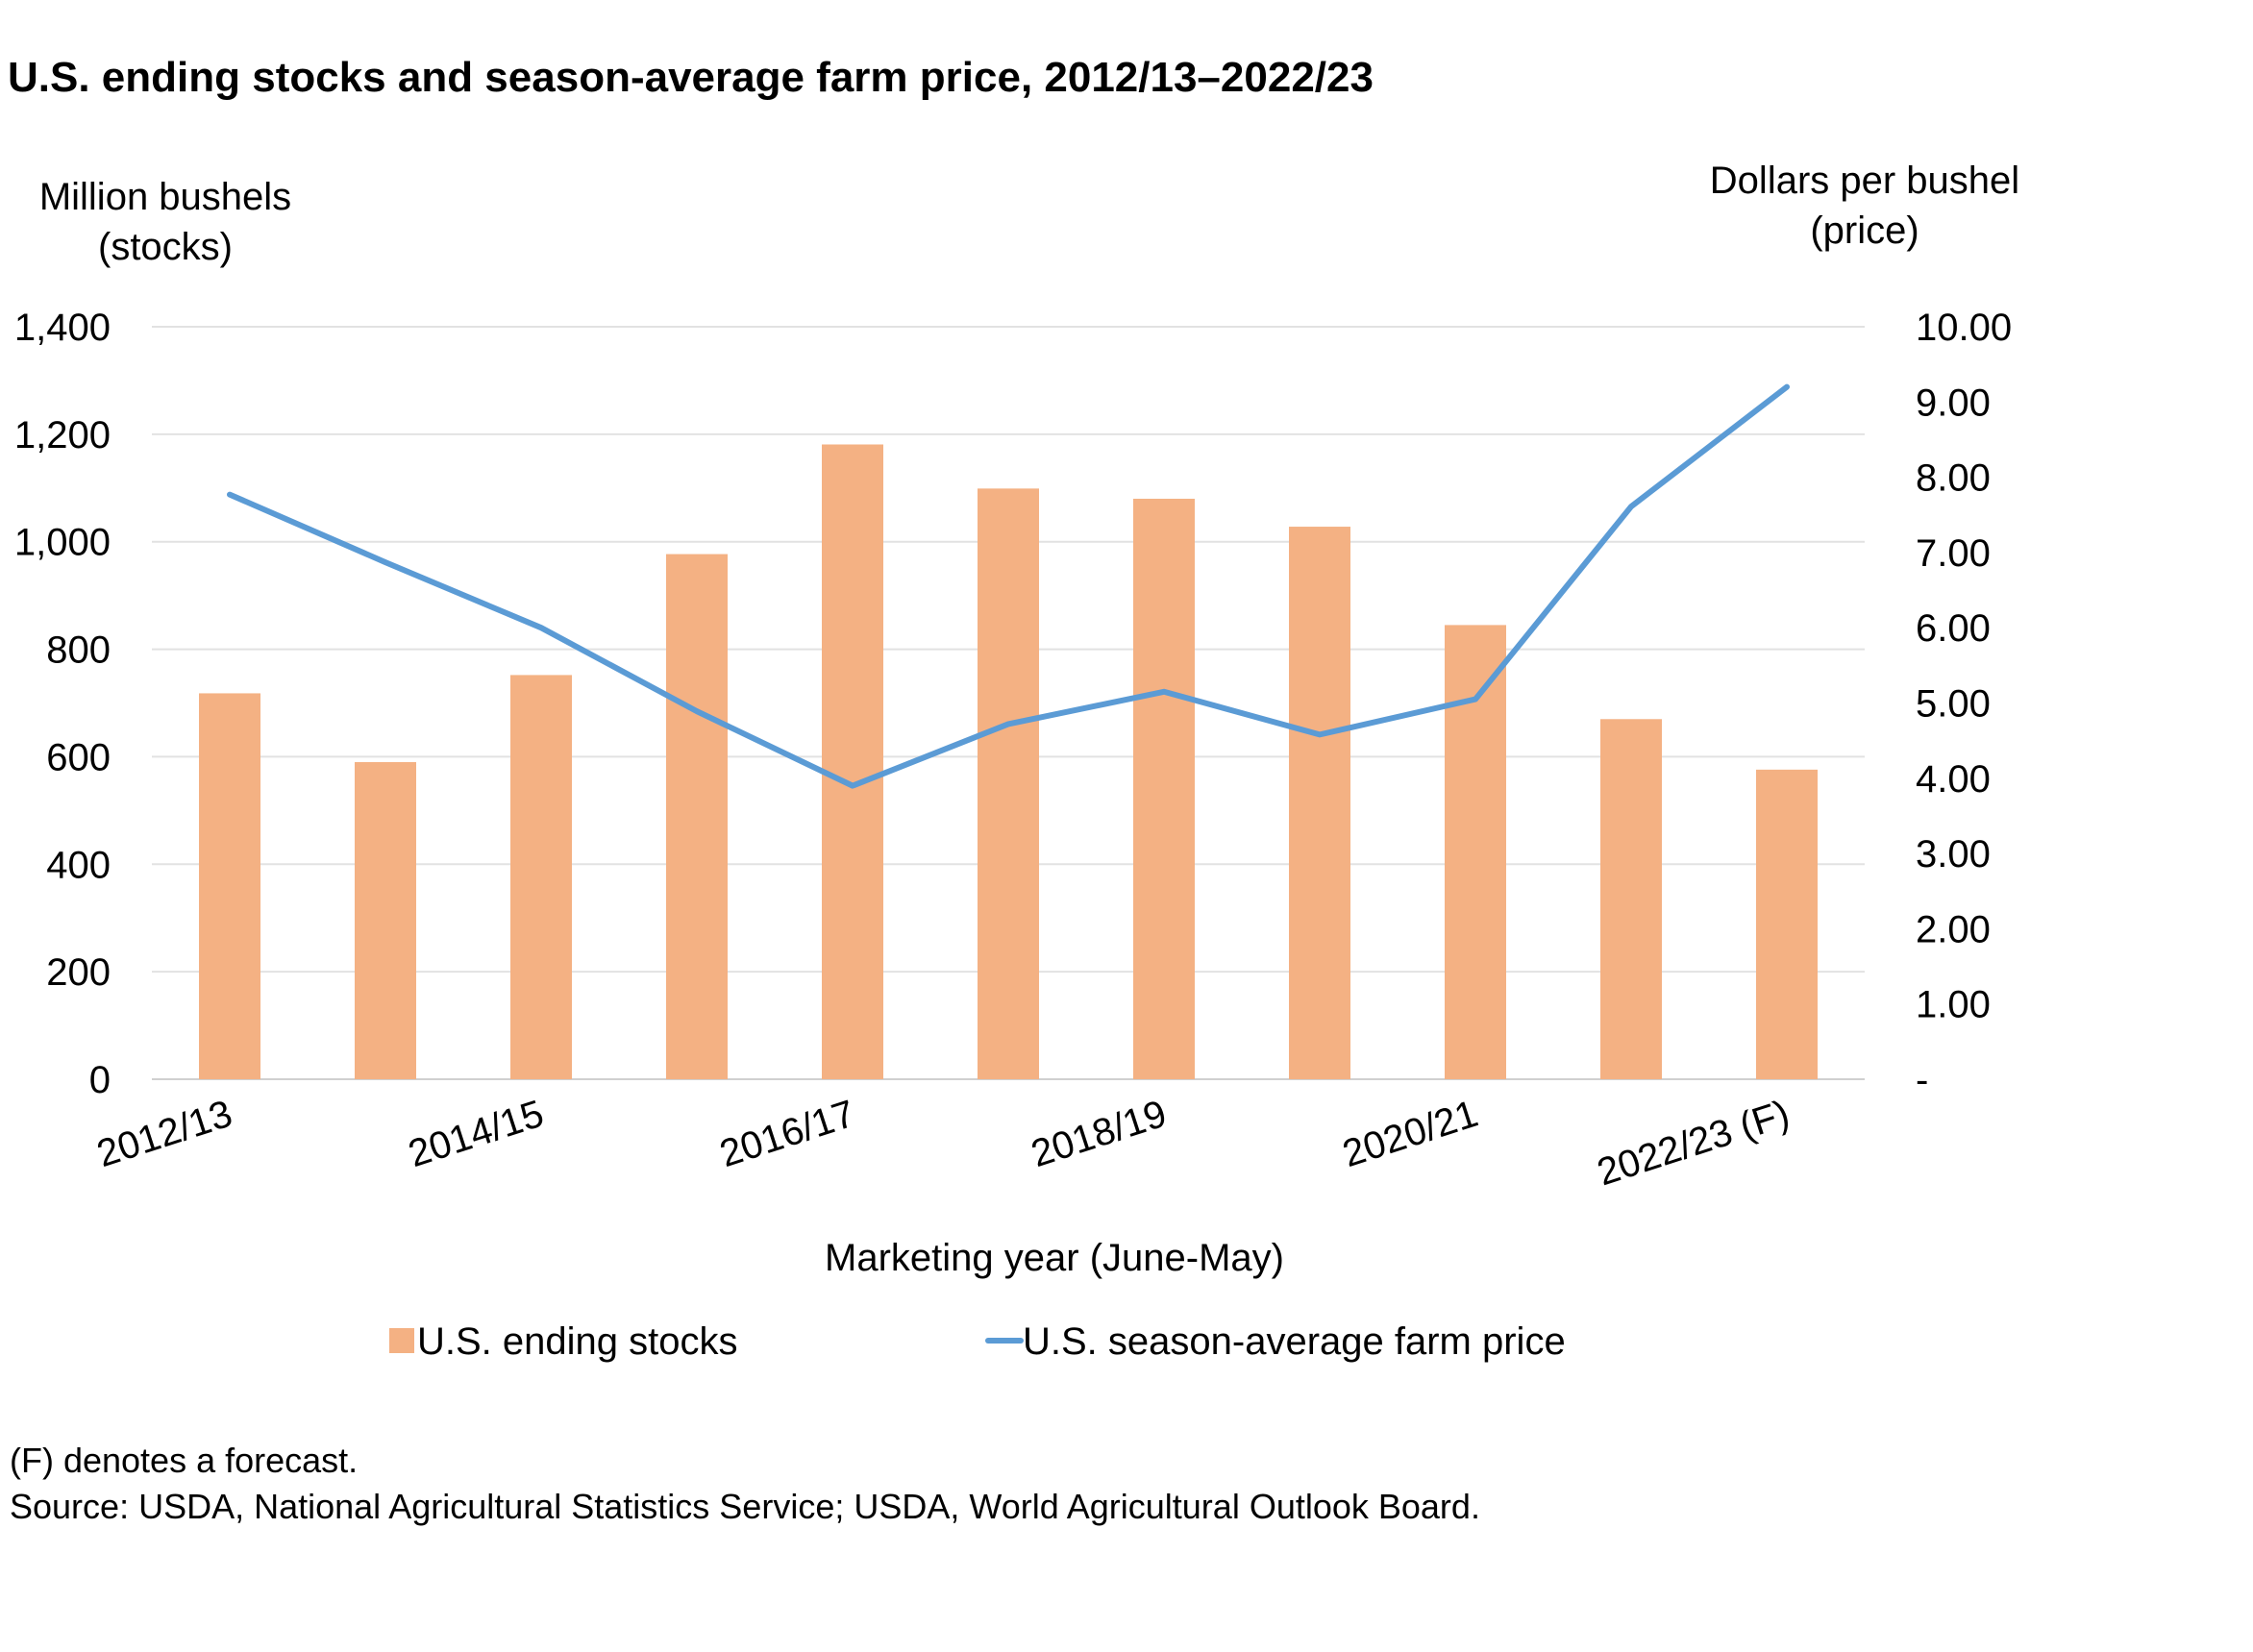 The width and height of the screenshot is (2253, 1652). I want to click on x-axis-title: Marketing year (June-May), so click(1055, 1258).